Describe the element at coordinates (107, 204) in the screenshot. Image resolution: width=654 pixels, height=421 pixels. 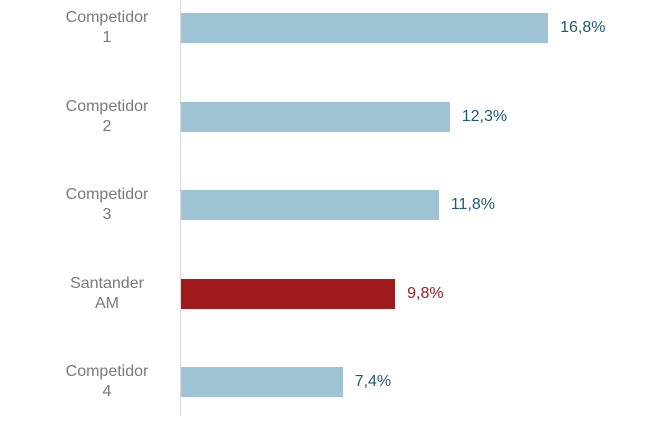
I see `category-label: Competidor 3` at that location.